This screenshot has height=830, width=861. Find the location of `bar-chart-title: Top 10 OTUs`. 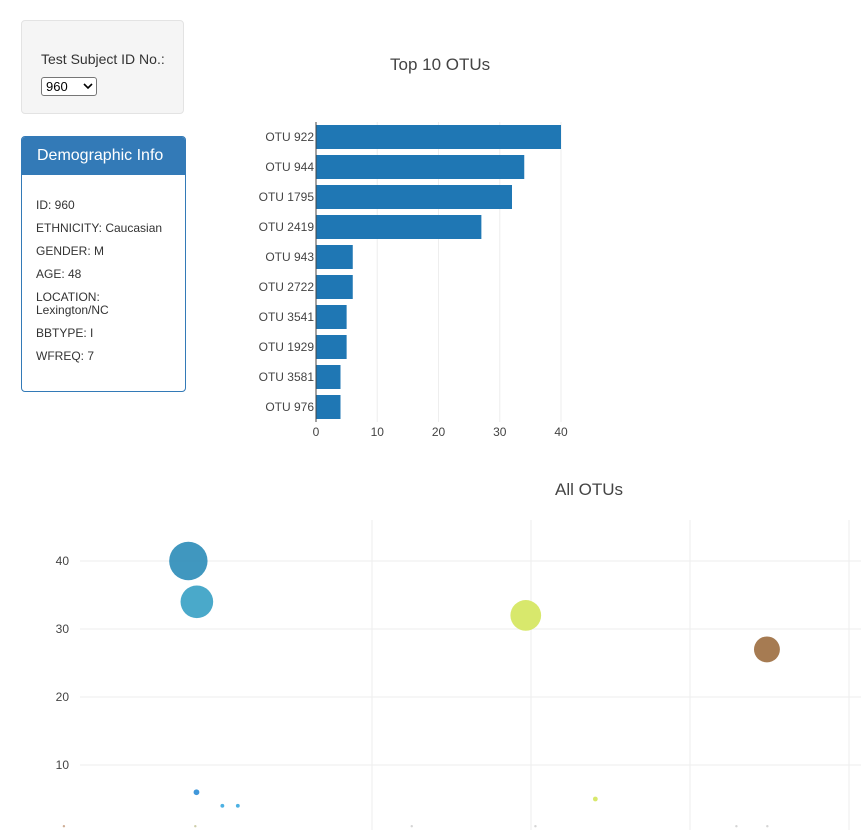

bar-chart-title: Top 10 OTUs is located at coordinates (440, 64).